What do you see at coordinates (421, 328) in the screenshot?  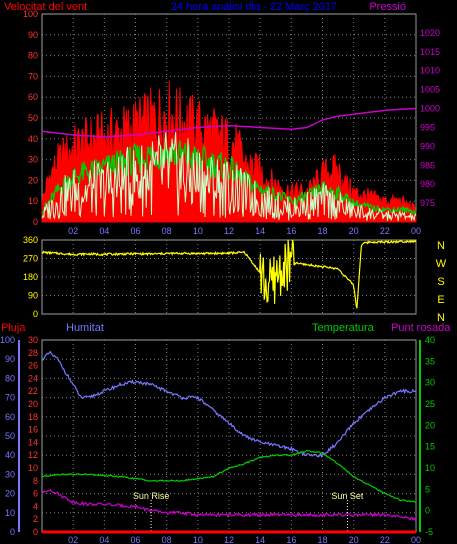 I see `dewpoint-axis-label: Punt rosada` at bounding box center [421, 328].